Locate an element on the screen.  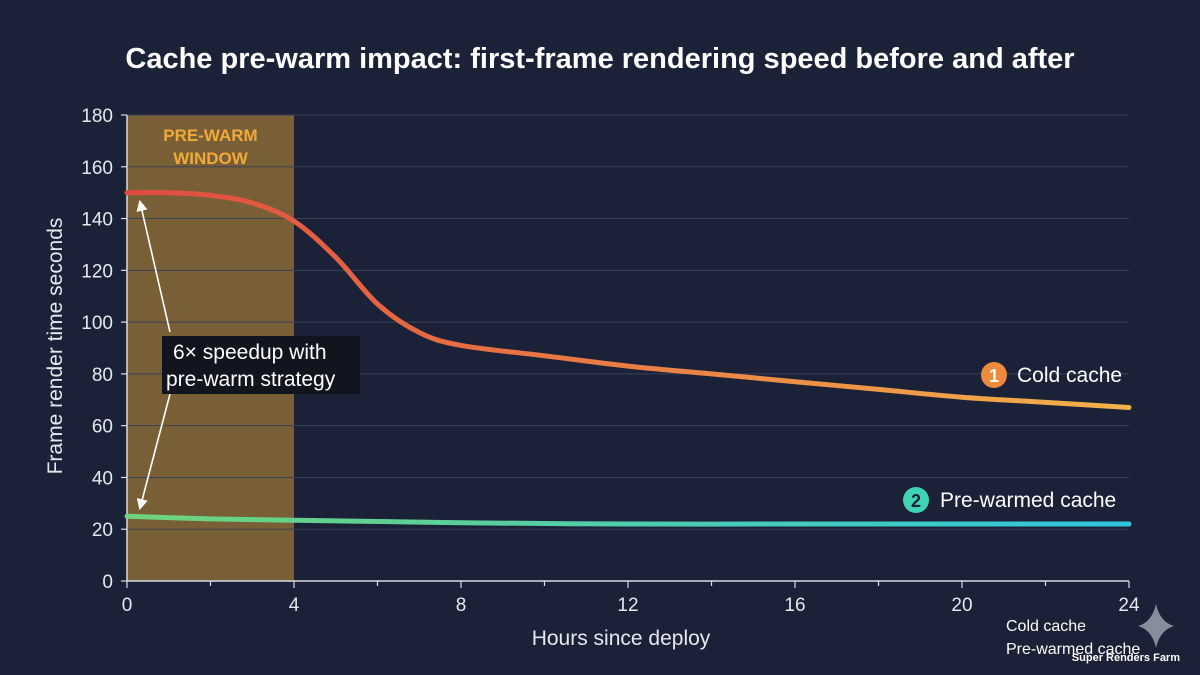
annotation-arrow-down is located at coordinates (153, 452).